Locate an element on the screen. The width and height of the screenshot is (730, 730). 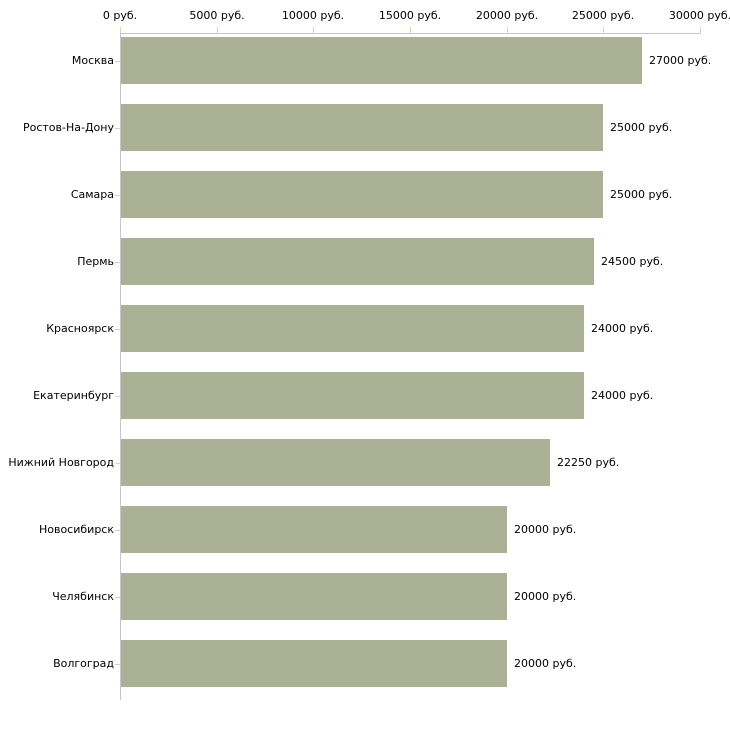
category-label: Новосибирск is located at coordinates (76, 529).